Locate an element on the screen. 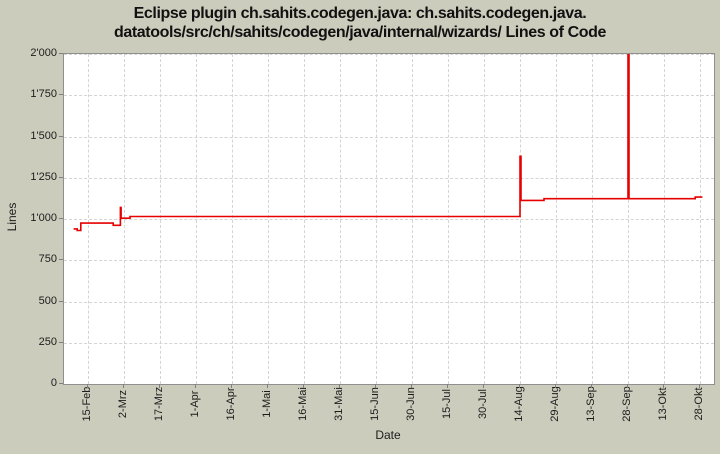 Image resolution: width=720 pixels, height=454 pixels. y-tick-label: 1'000 is located at coordinates (43, 218).